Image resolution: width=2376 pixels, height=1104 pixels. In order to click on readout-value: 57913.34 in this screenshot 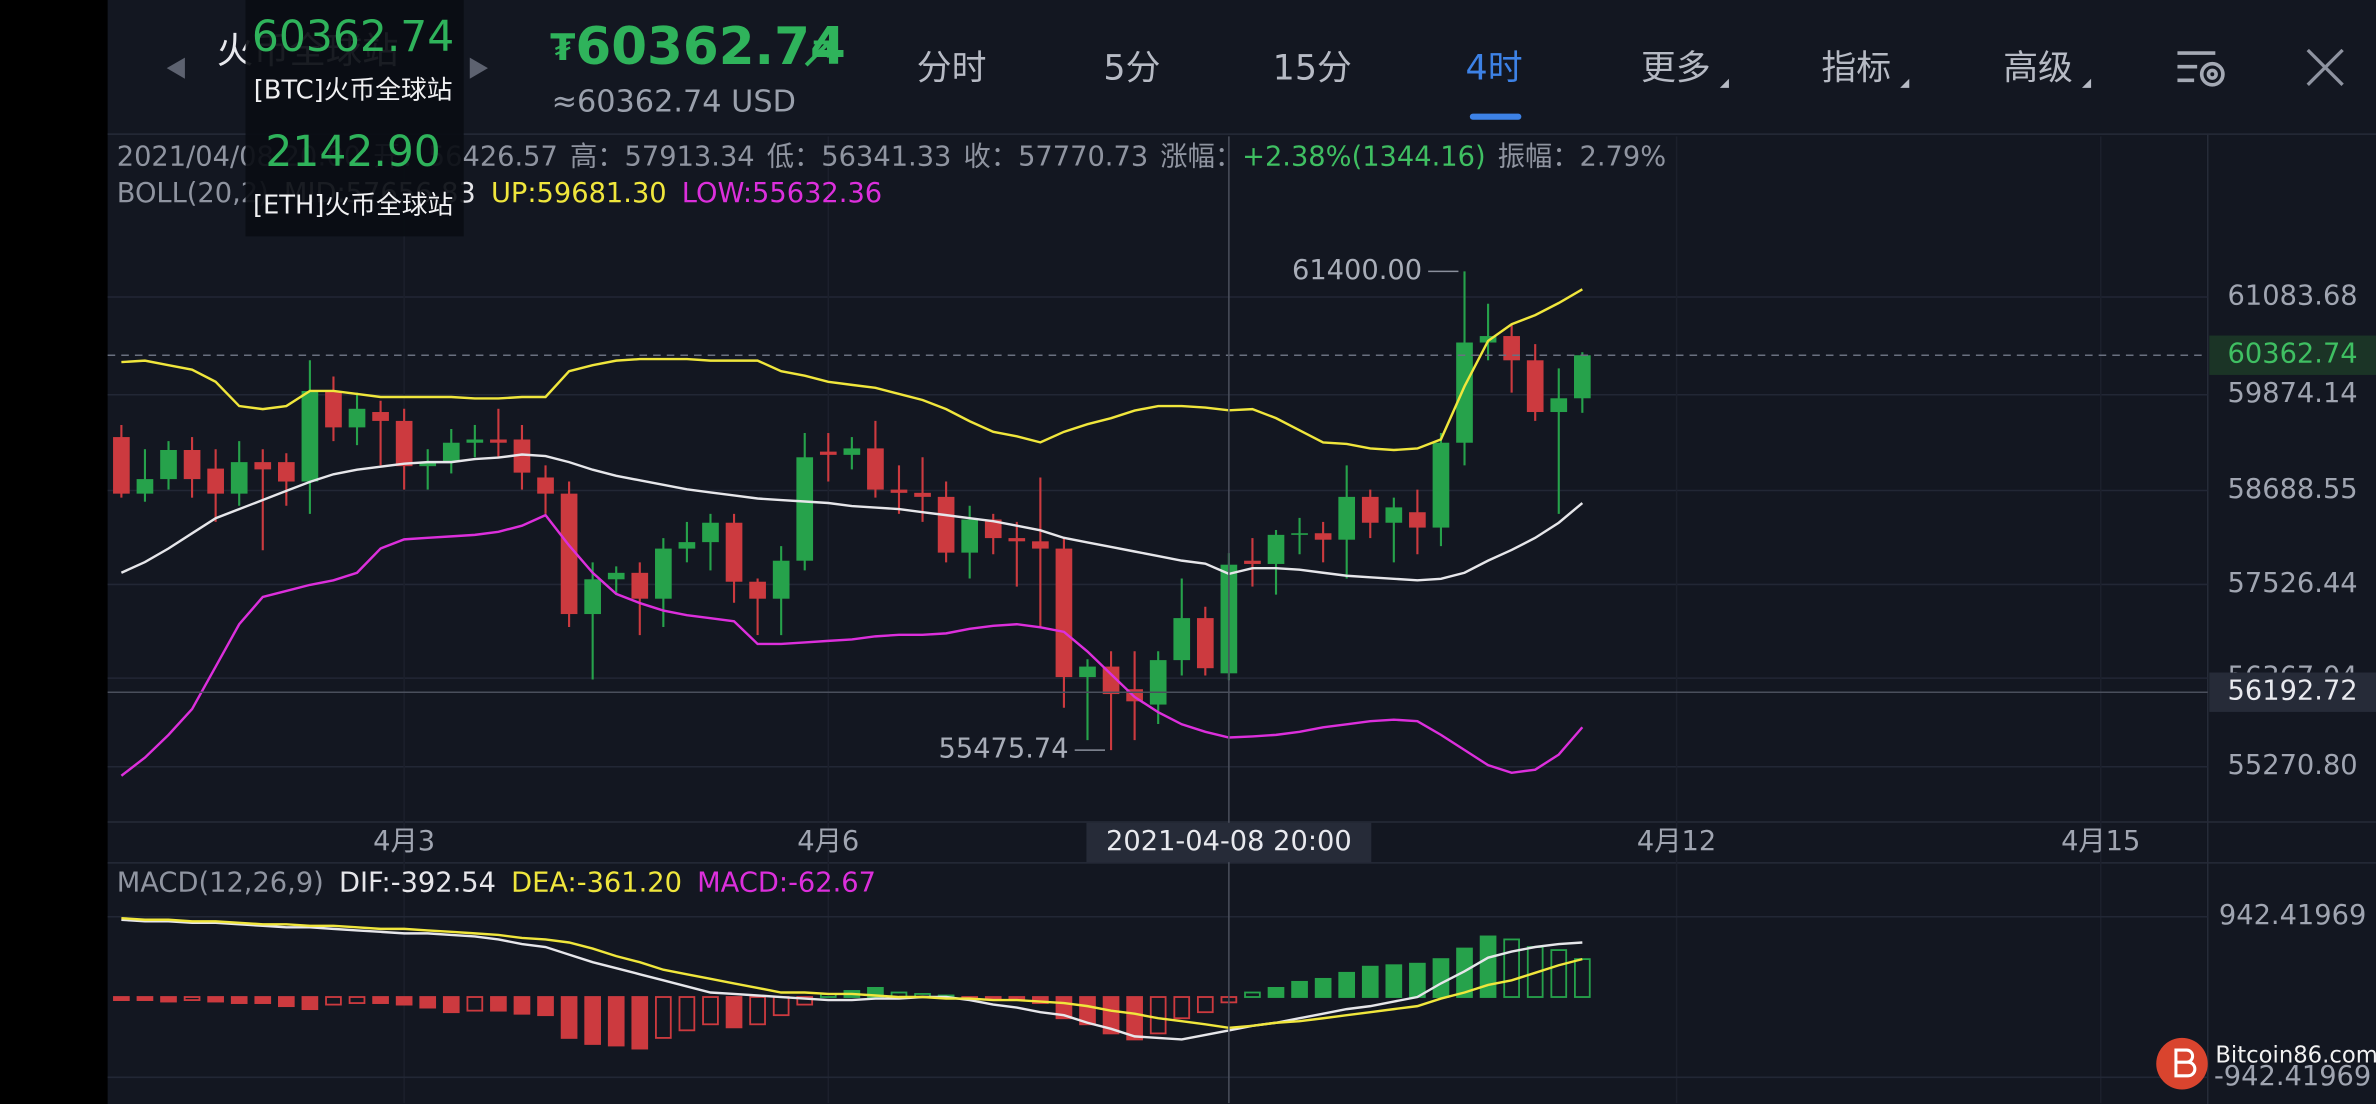, I will do `click(690, 156)`.